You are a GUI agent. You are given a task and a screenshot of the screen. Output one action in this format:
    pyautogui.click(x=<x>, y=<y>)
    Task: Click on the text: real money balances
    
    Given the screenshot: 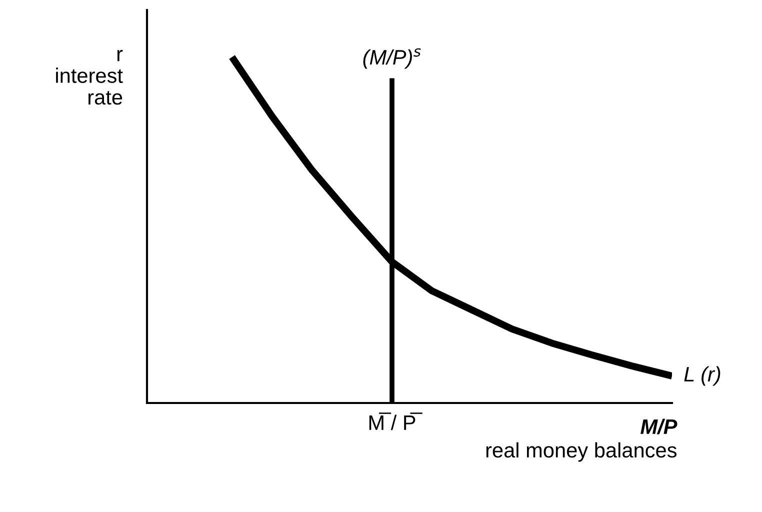 What is the action you would take?
    pyautogui.click(x=581, y=452)
    